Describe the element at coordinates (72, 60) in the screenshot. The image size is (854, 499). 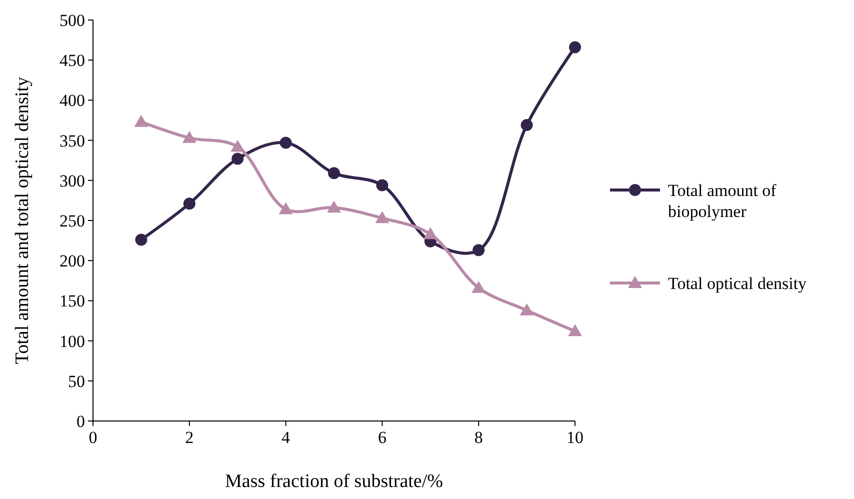
I see `y-tick-label: 450` at that location.